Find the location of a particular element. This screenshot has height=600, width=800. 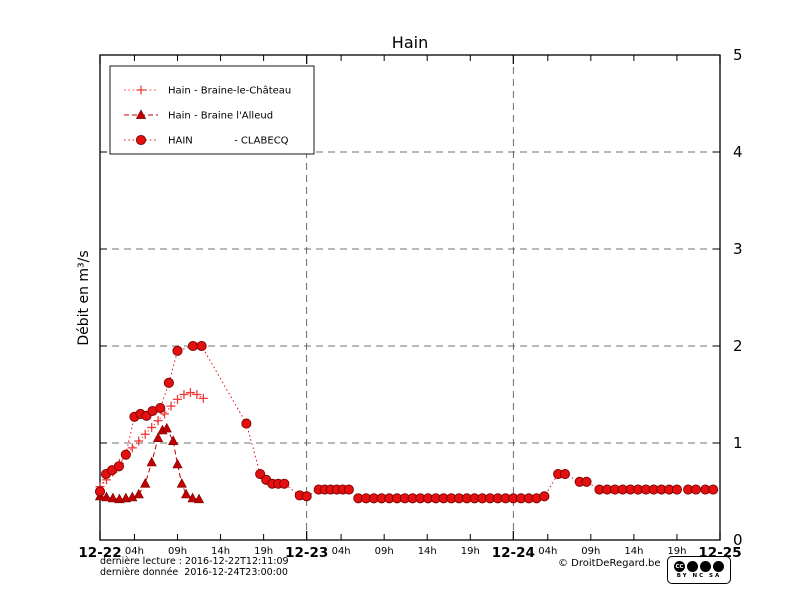

legend-item-label: Hain - Braine-le-Château is located at coordinates (229, 91).